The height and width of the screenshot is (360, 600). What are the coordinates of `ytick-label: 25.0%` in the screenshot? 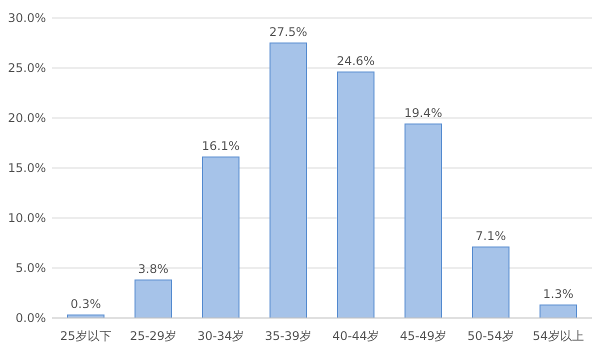 It's located at (27, 68).